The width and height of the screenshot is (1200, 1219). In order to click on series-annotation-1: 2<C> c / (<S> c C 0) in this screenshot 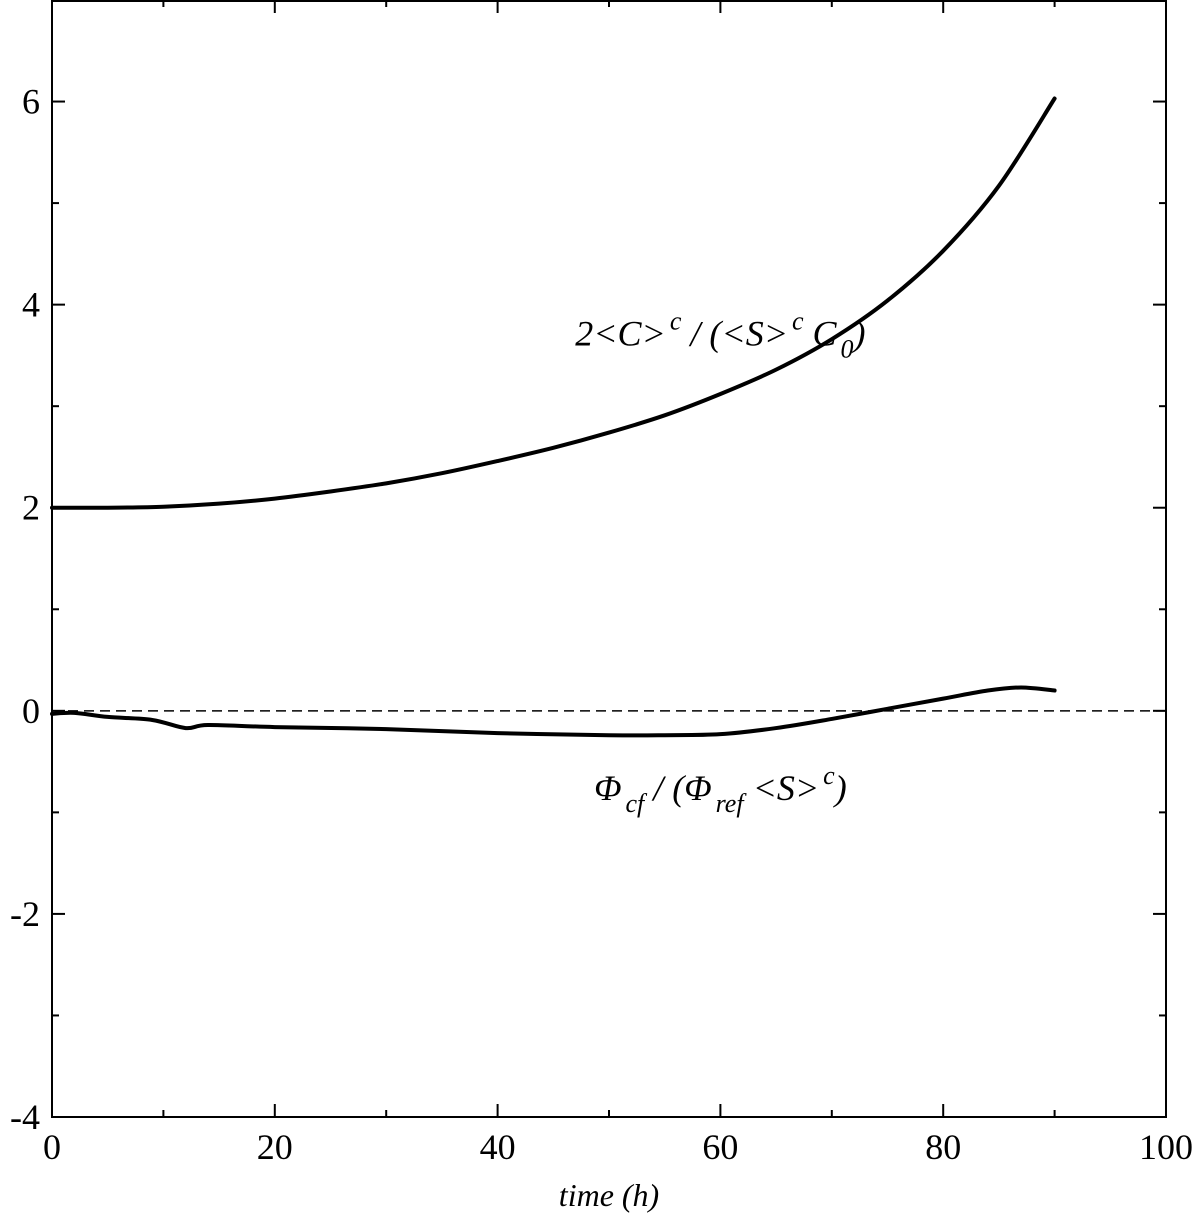, I will do `click(720, 334)`.